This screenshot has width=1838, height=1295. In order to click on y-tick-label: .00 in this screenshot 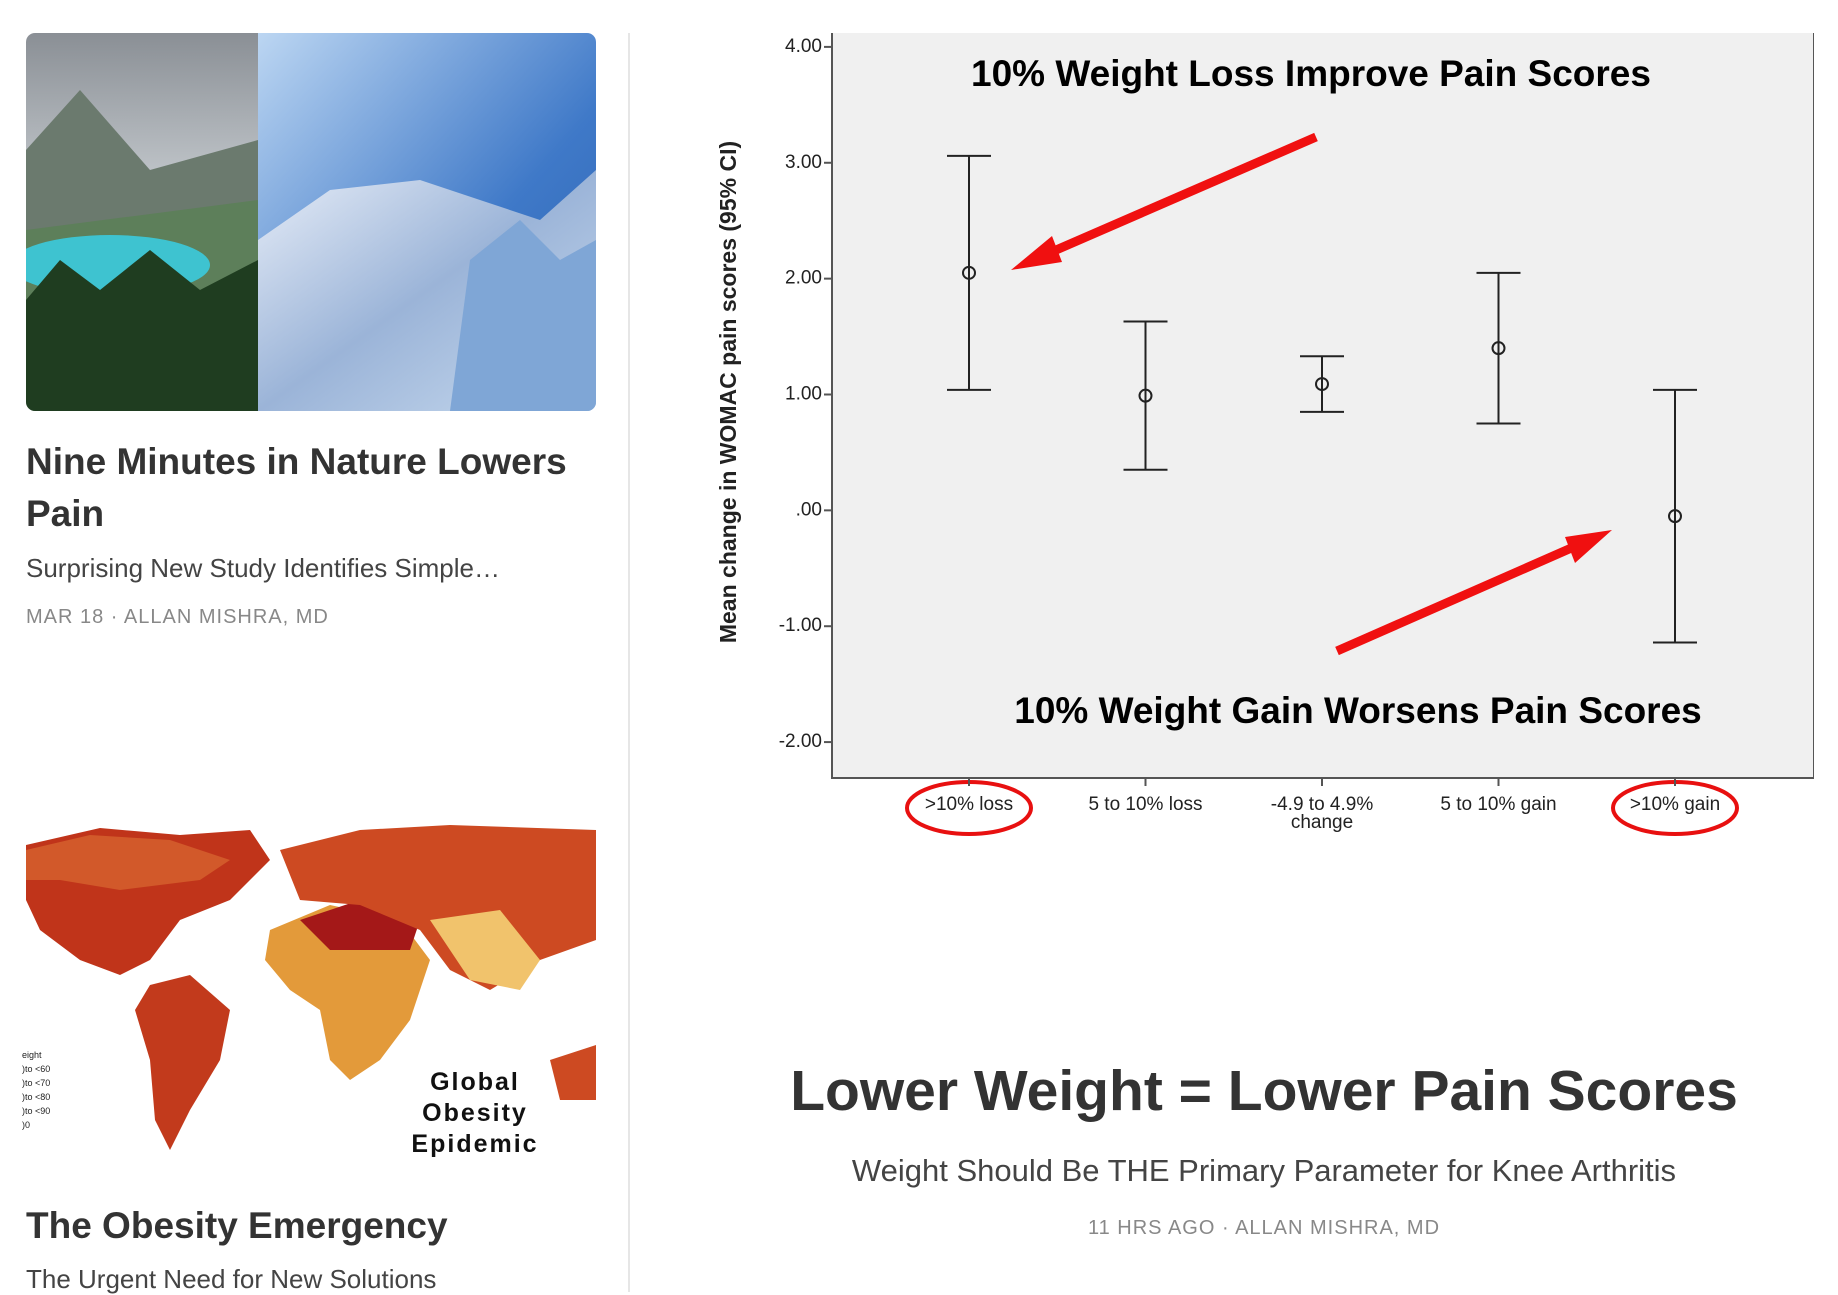, I will do `click(809, 509)`.